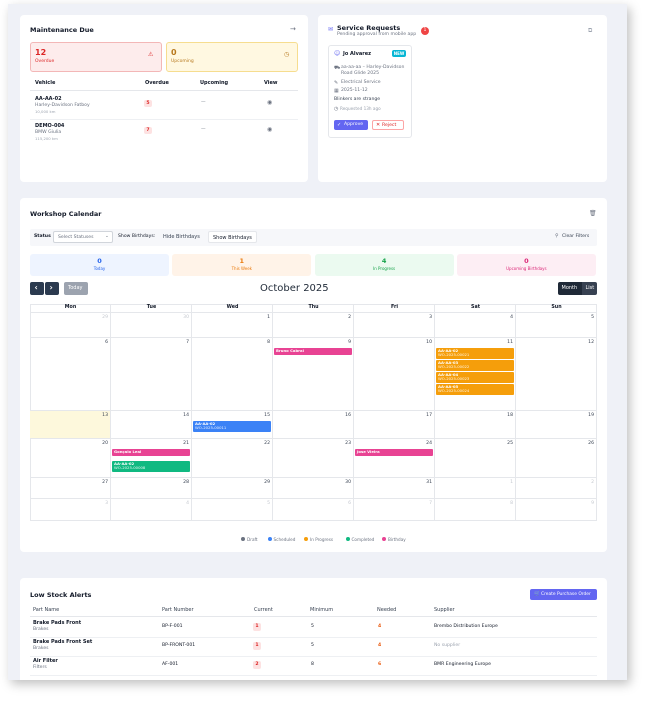 This screenshot has width=645, height=725. I want to click on weekday-cell: Mon, so click(70, 308).